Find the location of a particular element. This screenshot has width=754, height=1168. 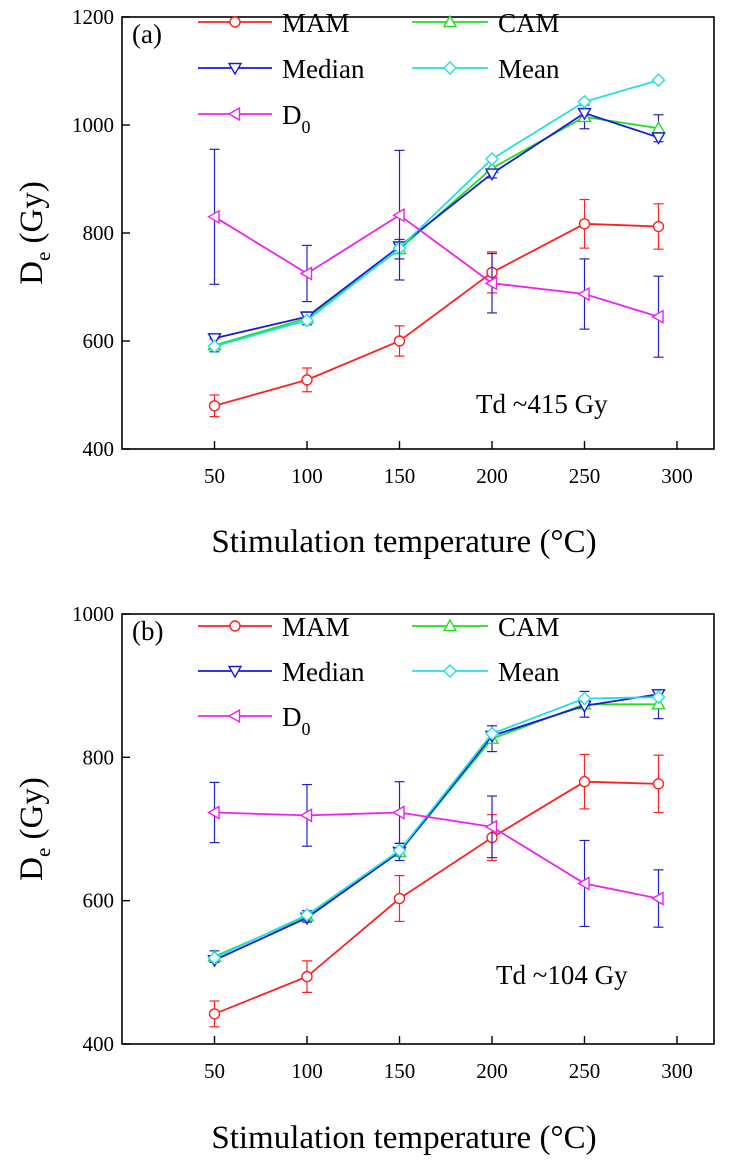

legend-label: D0 is located at coordinates (296, 720).